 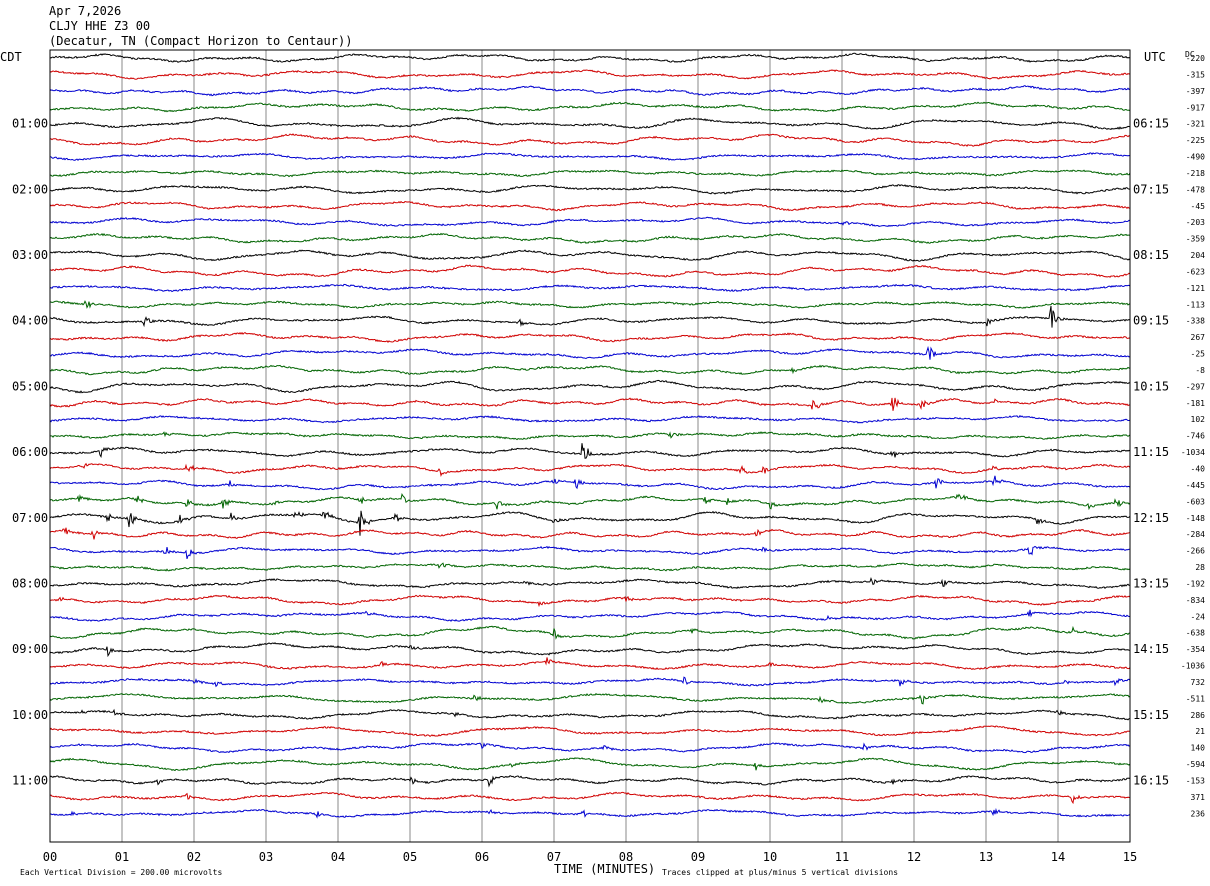 I want to click on right-hour-label: 08:15, so click(x=1151, y=255).